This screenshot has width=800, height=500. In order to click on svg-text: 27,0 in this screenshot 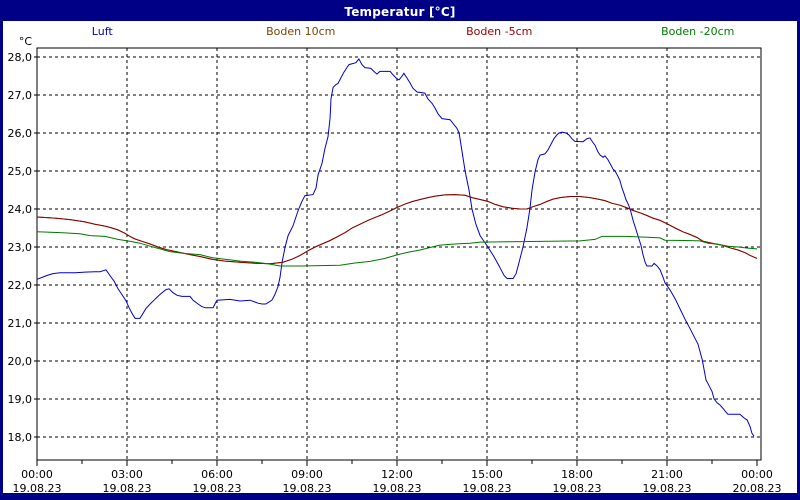, I will do `click(20, 95)`.